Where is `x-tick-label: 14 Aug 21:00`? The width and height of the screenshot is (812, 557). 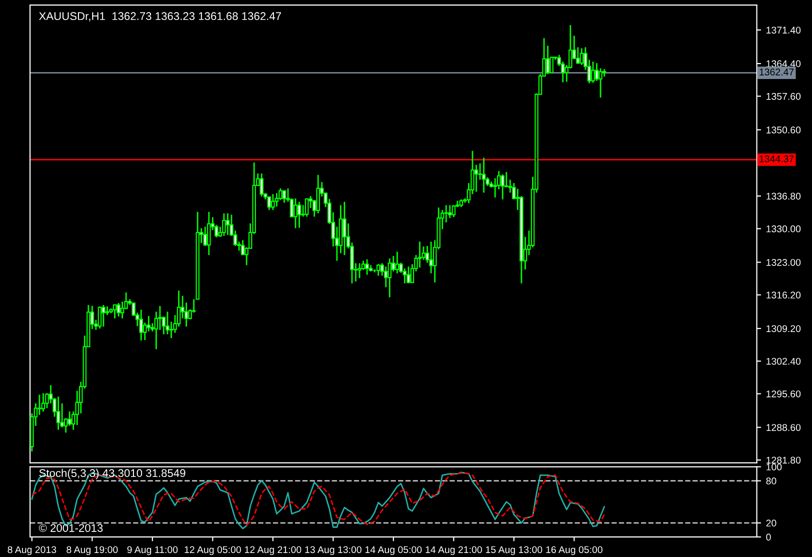
x-tick-label: 14 Aug 21:00 is located at coordinates (454, 551).